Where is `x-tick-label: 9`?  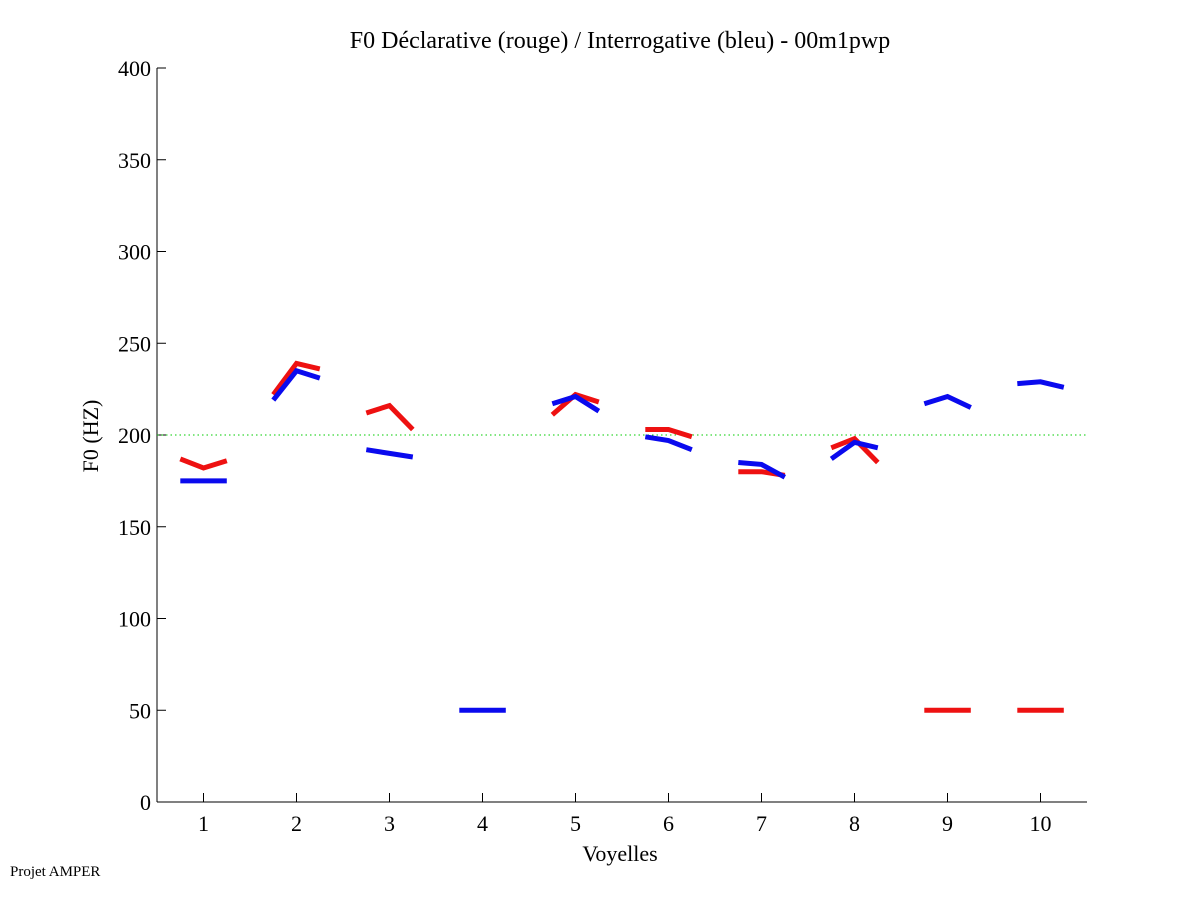 x-tick-label: 9 is located at coordinates (947, 823).